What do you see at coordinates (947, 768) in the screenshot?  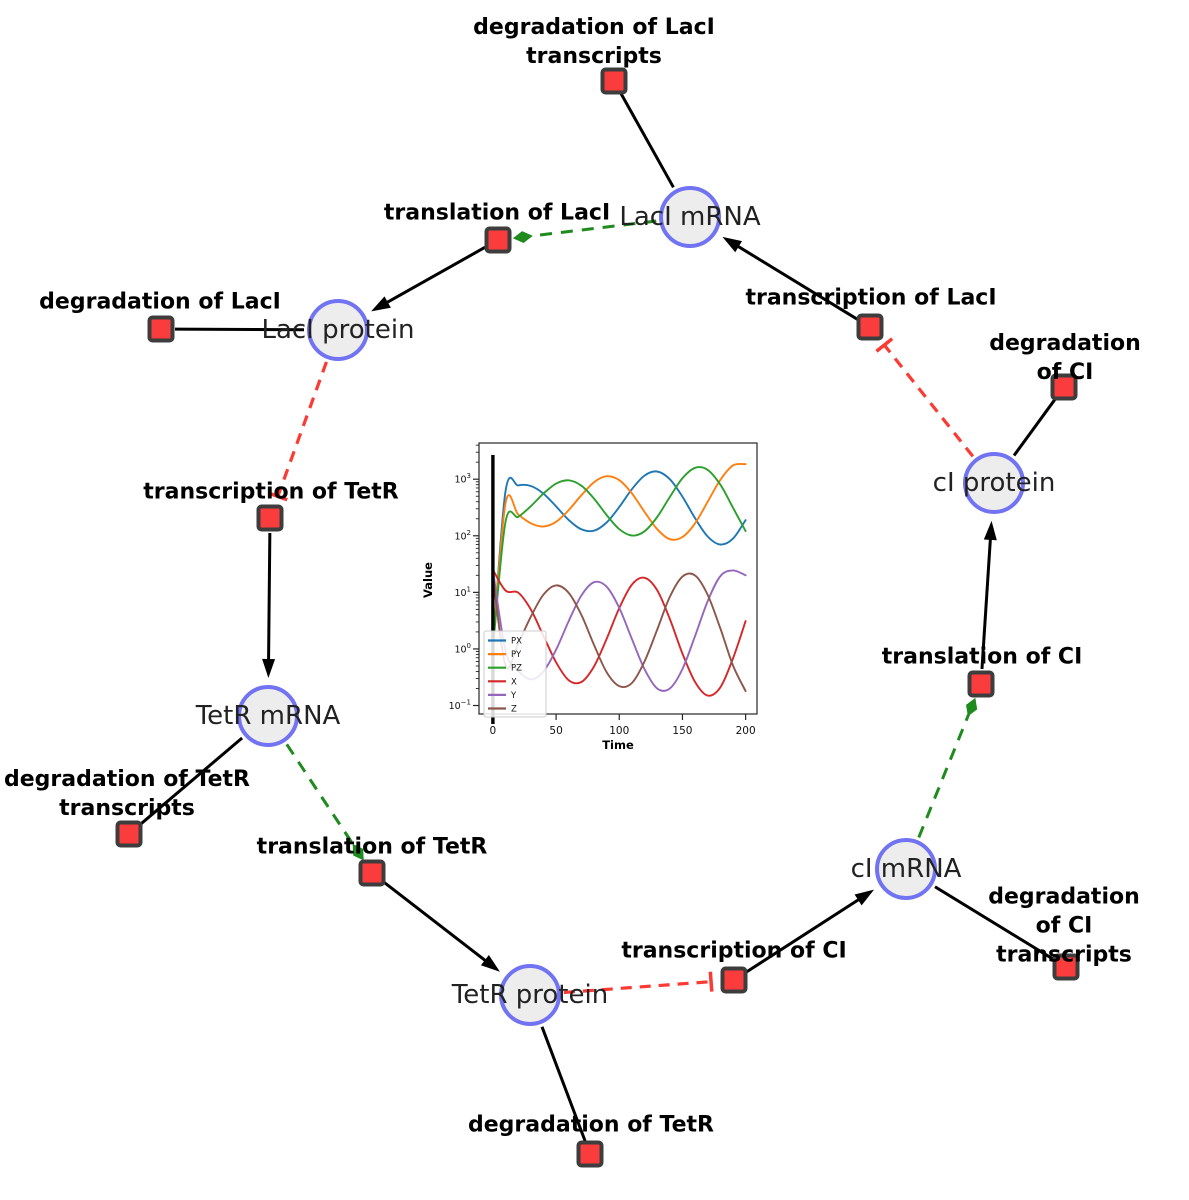 I see `edge-ci_mrna-translation_ci-modifier` at bounding box center [947, 768].